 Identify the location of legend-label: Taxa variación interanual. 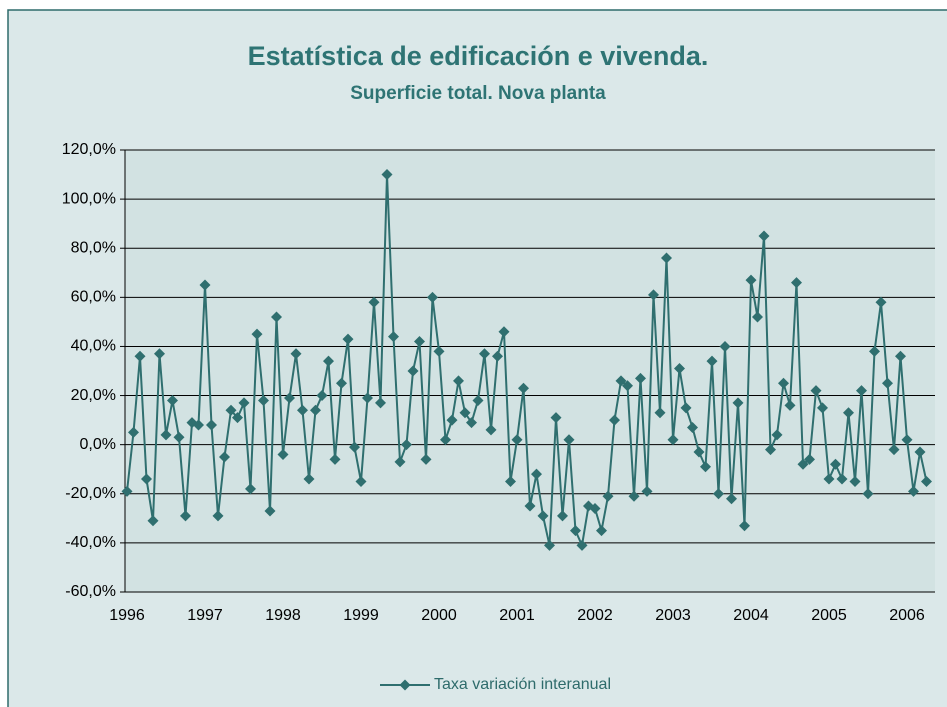
(522, 684).